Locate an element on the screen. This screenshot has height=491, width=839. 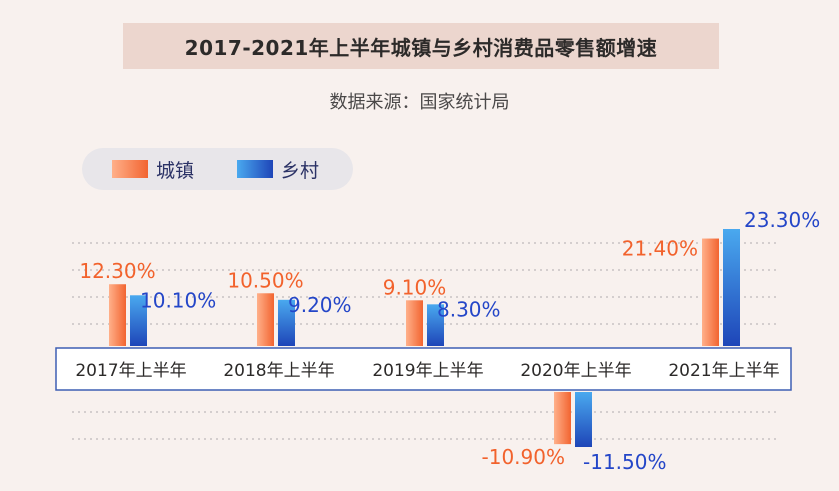
chart-subtitle: 数据来源：国家统计局 is located at coordinates (419, 102).